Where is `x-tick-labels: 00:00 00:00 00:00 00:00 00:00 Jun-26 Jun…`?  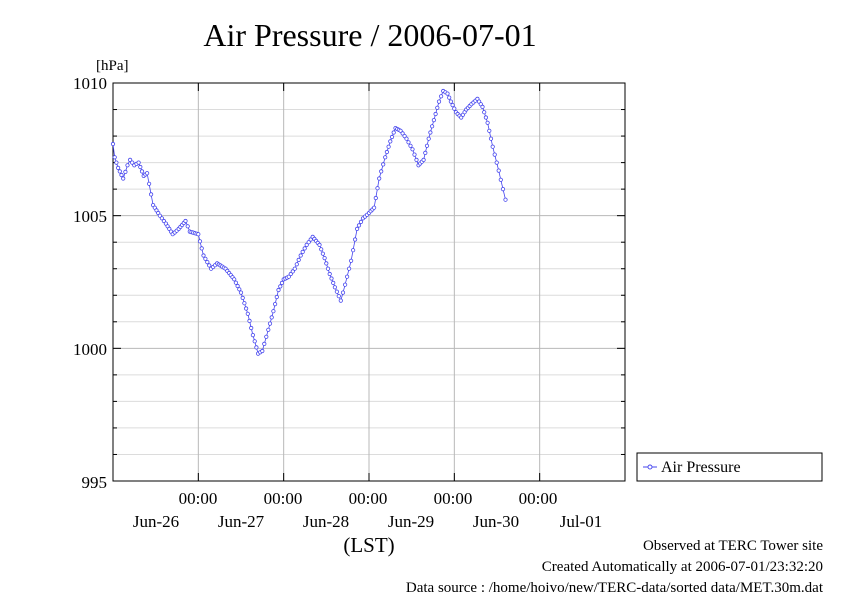
x-tick-labels: 00:00 00:00 00:00 00:00 00:00 Jun-26 Jun… is located at coordinates (367, 510).